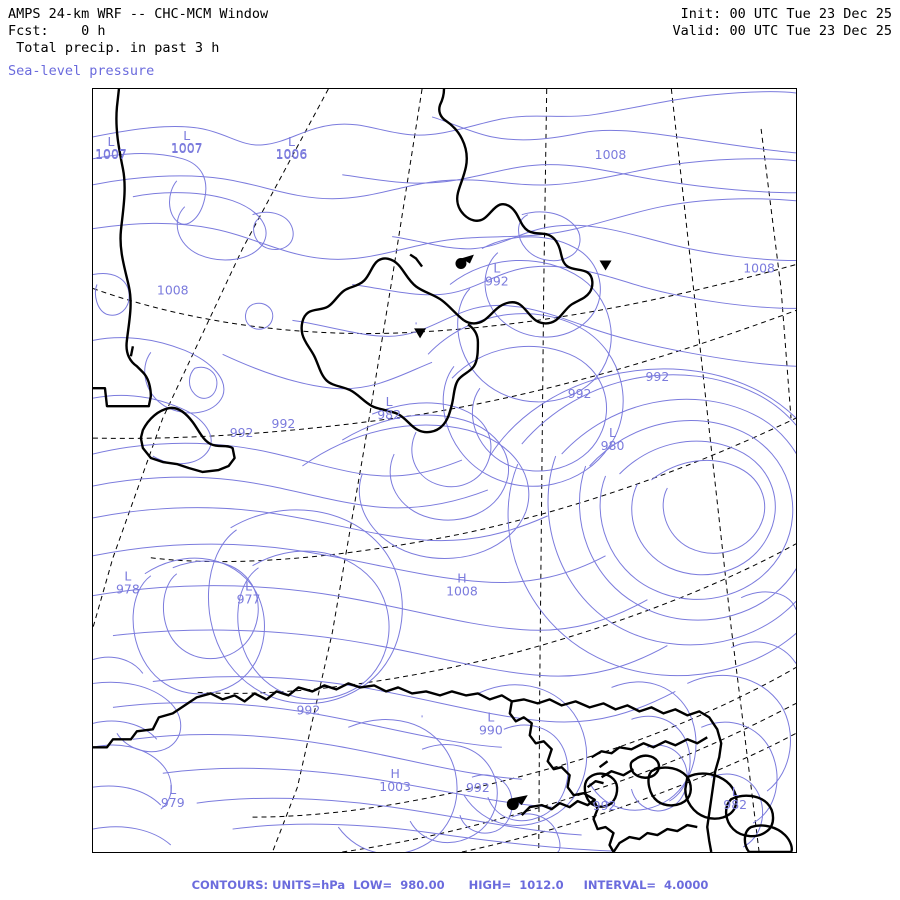 The width and height of the screenshot is (900, 900). I want to click on bottom-right-islands, so click(688, 803).